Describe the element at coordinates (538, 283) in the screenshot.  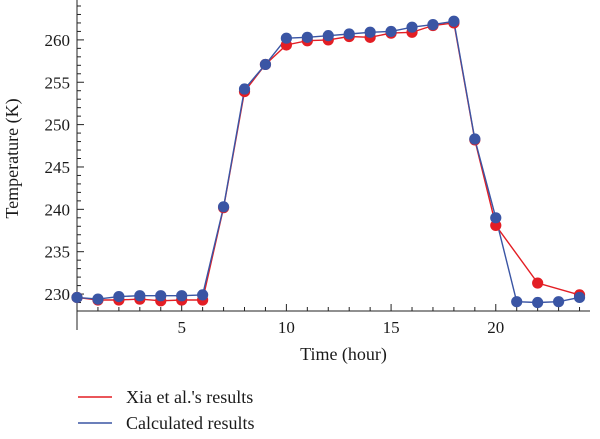
I see `data-point-xia` at that location.